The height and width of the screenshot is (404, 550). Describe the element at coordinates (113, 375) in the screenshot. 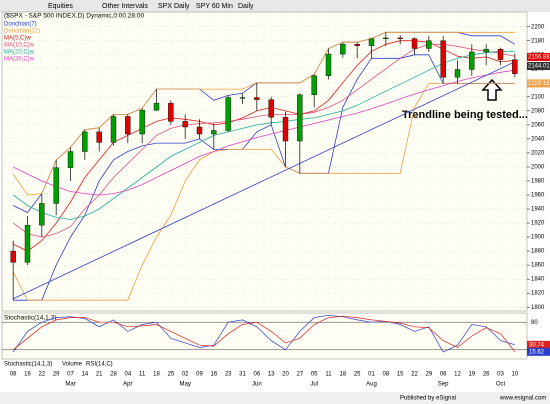

I see `x-tick-label: 28` at that location.